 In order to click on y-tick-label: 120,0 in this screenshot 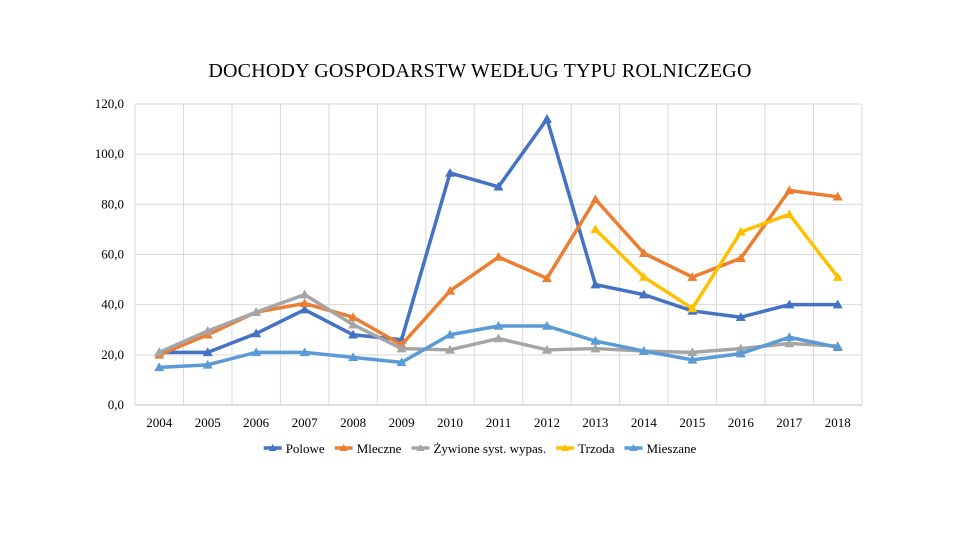, I will do `click(109, 103)`.